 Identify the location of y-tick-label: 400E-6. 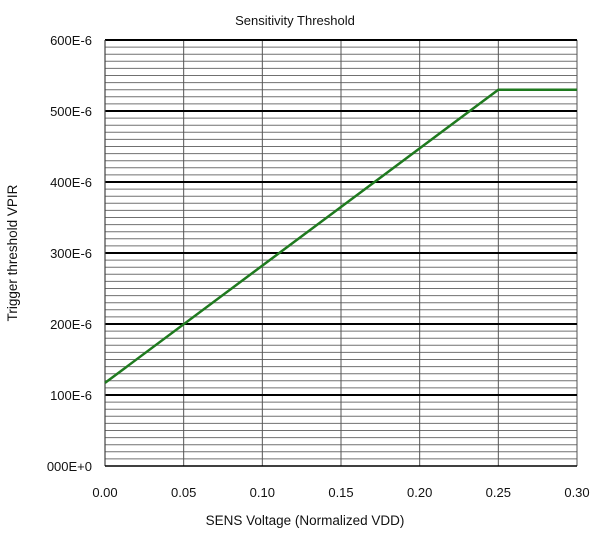
(71, 182).